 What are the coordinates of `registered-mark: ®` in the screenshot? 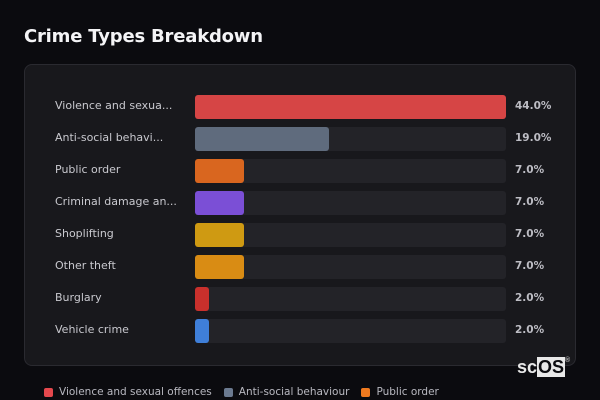 It's located at (568, 360).